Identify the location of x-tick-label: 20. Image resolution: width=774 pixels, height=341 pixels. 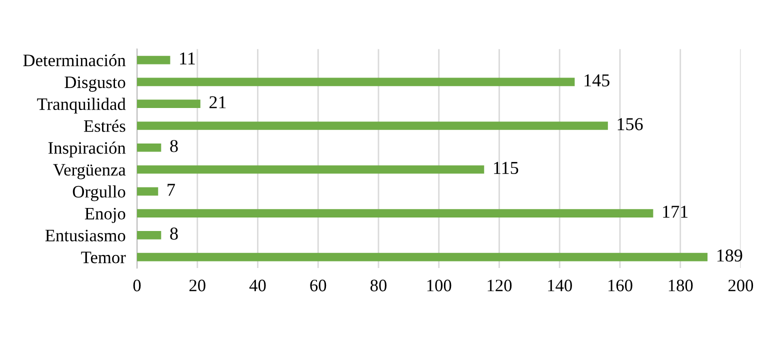
(197, 286).